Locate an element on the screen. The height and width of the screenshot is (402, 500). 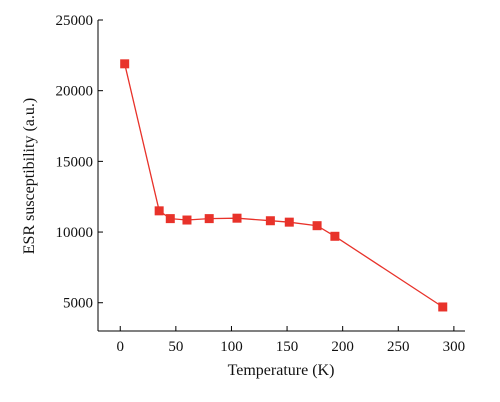
x-ticks: 0 50 100 150 200 250 300 is located at coordinates (290, 340).